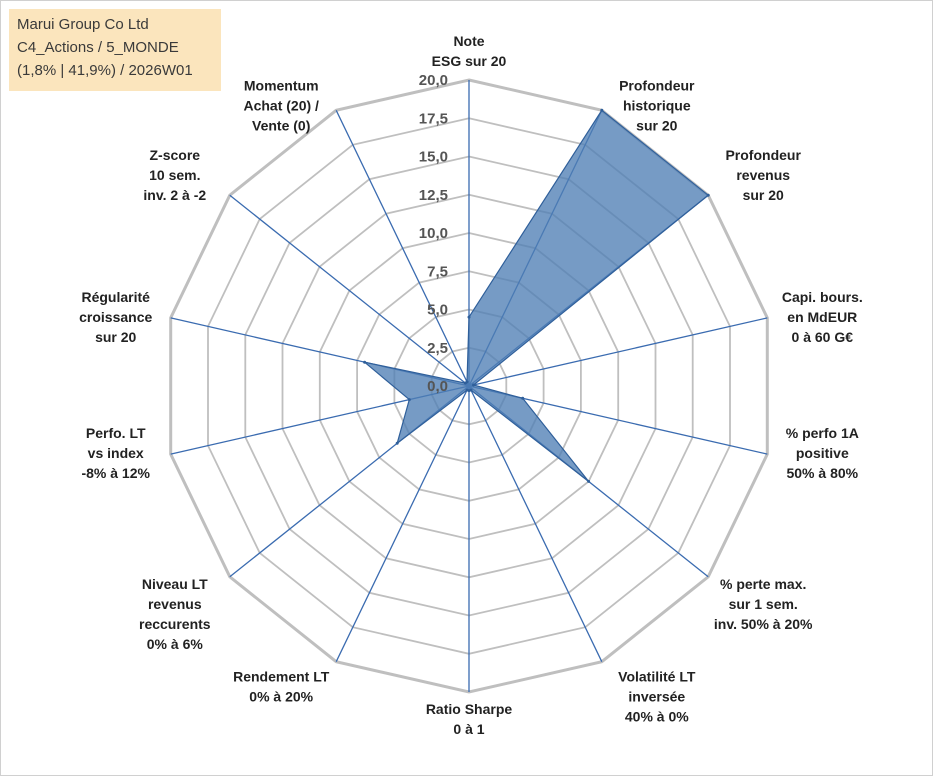  Describe the element at coordinates (115, 473) in the screenshot. I see `axis-label: -8% à 12%` at that location.